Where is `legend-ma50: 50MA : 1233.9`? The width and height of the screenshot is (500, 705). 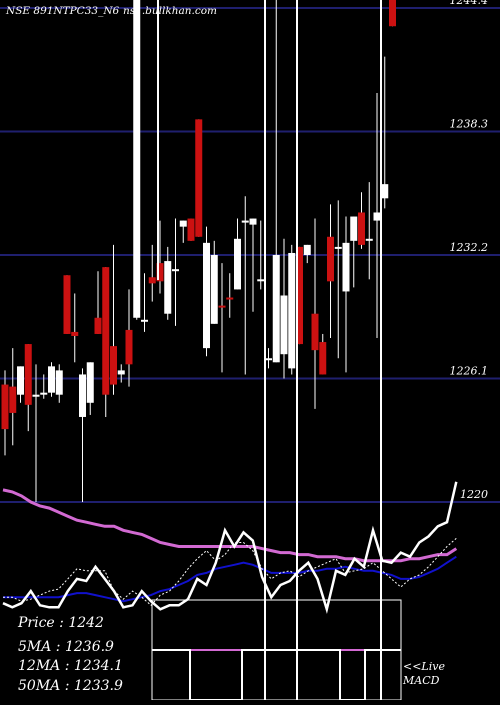 legend-ma50: 50MA : 1233.9 is located at coordinates (70, 686).